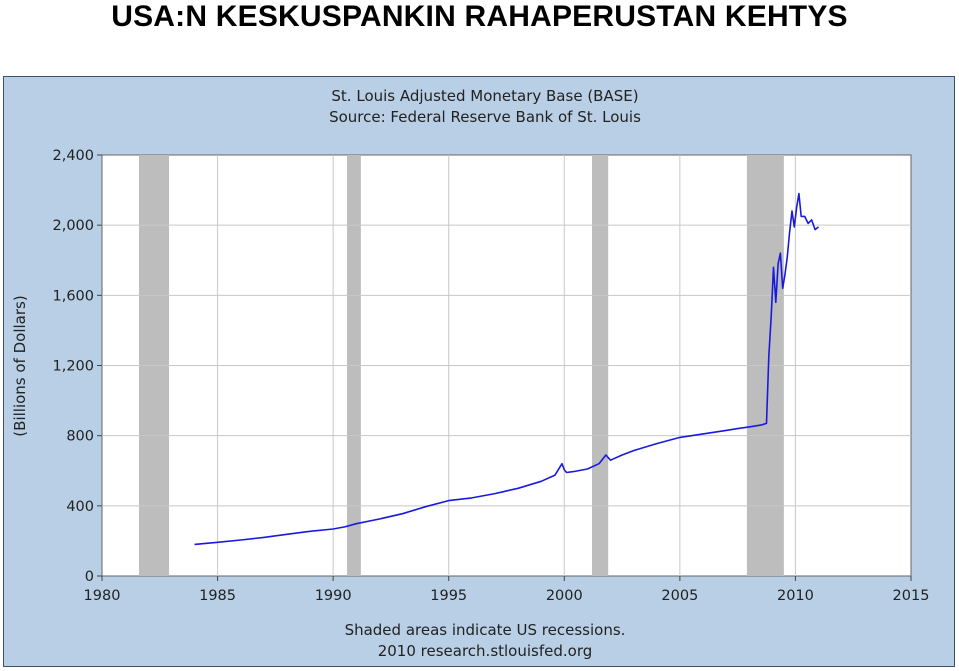 This screenshot has height=671, width=959. I want to click on y-tick-label: 1,200, so click(73, 367).